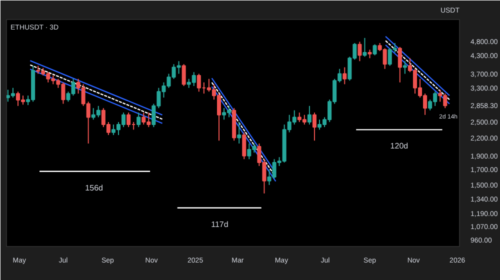  Describe the element at coordinates (219, 224) in the screenshot. I see `annotation: 117d` at that location.